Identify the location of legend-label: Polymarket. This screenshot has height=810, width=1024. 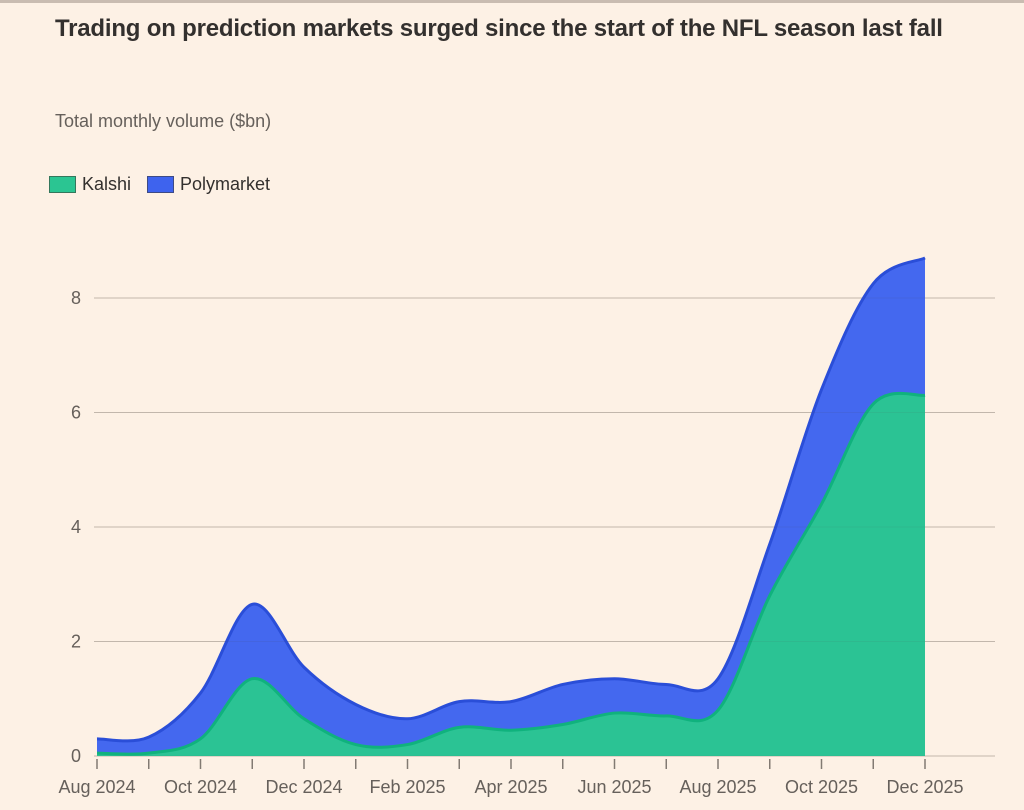
(225, 184).